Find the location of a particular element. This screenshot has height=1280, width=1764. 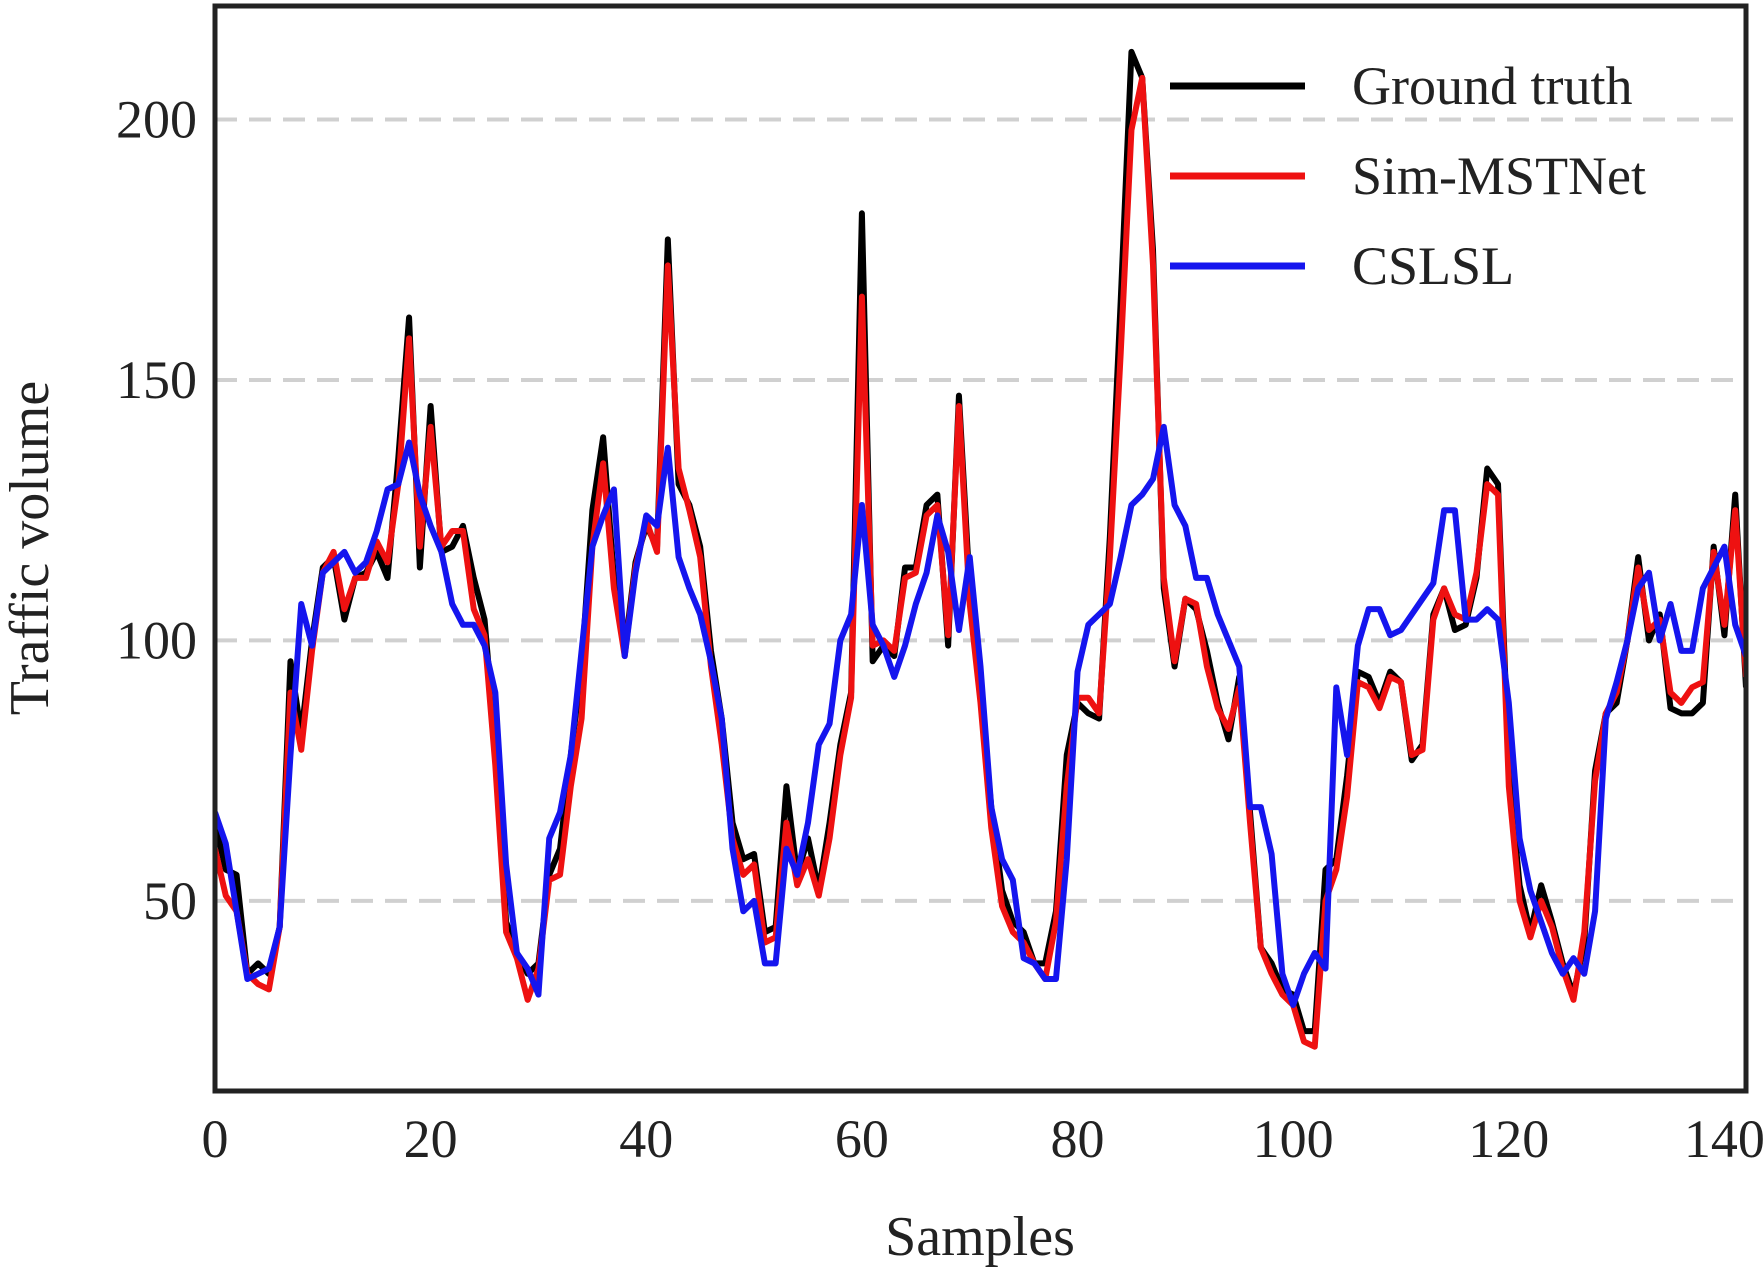

legend-label: Sim-MSTNet is located at coordinates (1499, 176).